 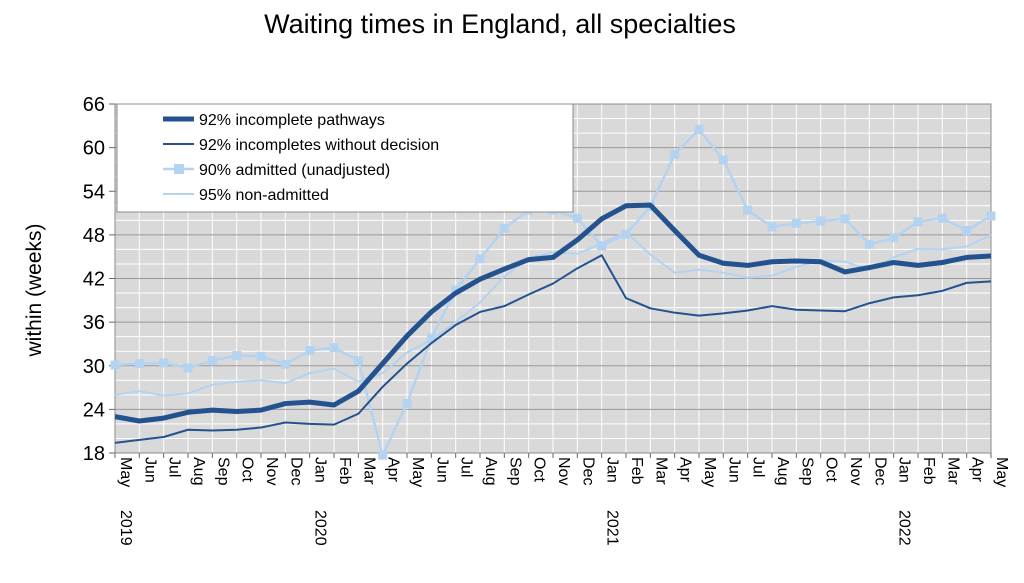 What do you see at coordinates (904, 528) in the screenshot?
I see `x-year-label: 2022` at bounding box center [904, 528].